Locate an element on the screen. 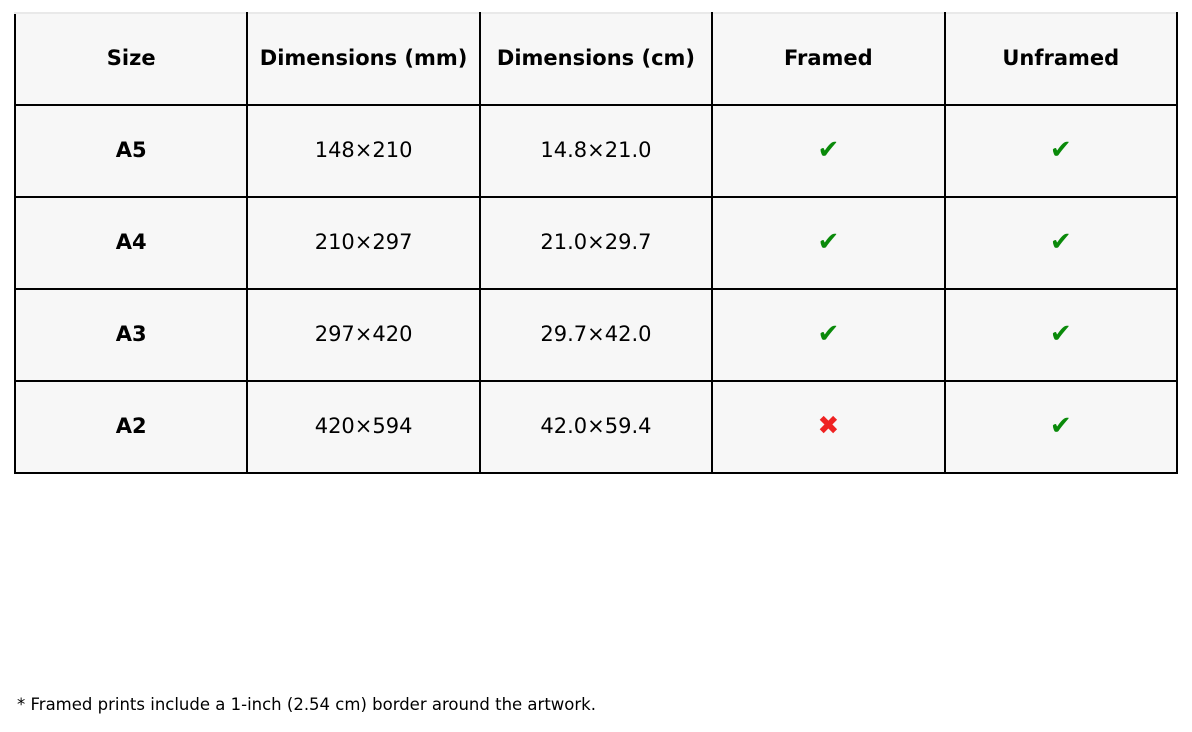 Image resolution: width=1192 pixels, height=732 pixels. dimensions-cm-cell: 21.0×29.7 is located at coordinates (596, 243).